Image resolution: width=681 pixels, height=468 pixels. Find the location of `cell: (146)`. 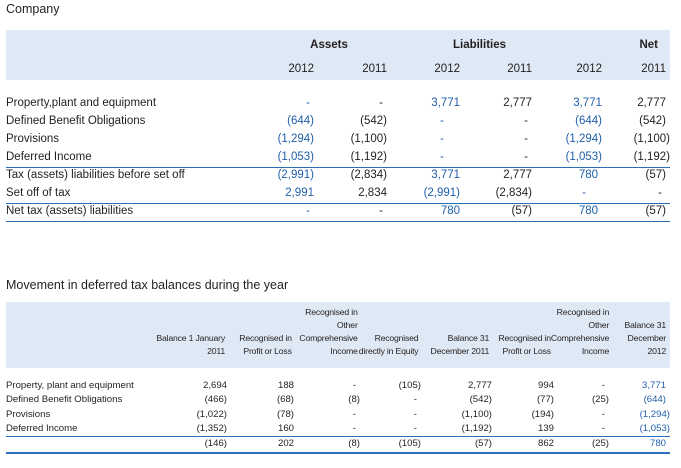

cell: (146) is located at coordinates (215, 443).